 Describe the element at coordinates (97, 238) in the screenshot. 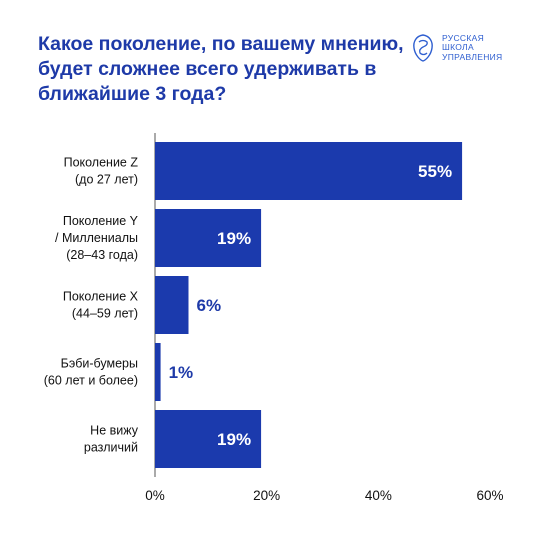

I see `category-label-1: Поколение Y / Миллениалы (28–43 года)` at that location.